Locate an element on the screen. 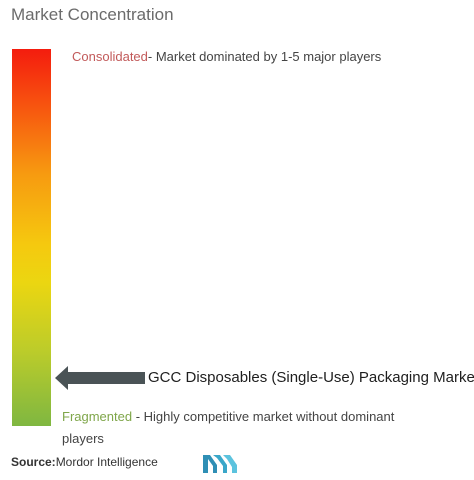 The height and width of the screenshot is (480, 474). source-line: Source:Mordor Intelligence is located at coordinates (84, 462).